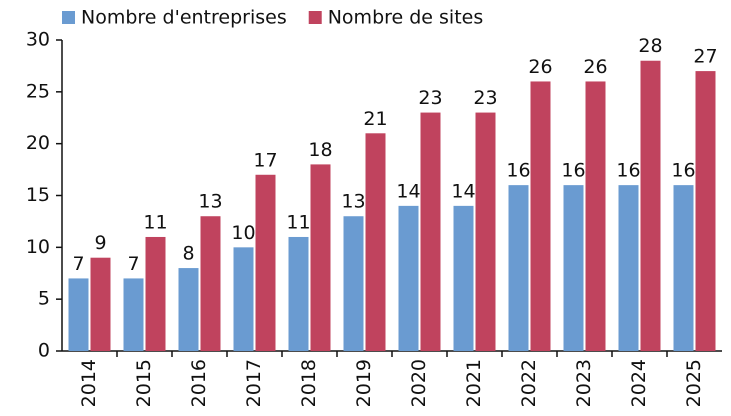 The height and width of the screenshot is (416, 731). I want to click on data-label: 9, so click(100, 243).